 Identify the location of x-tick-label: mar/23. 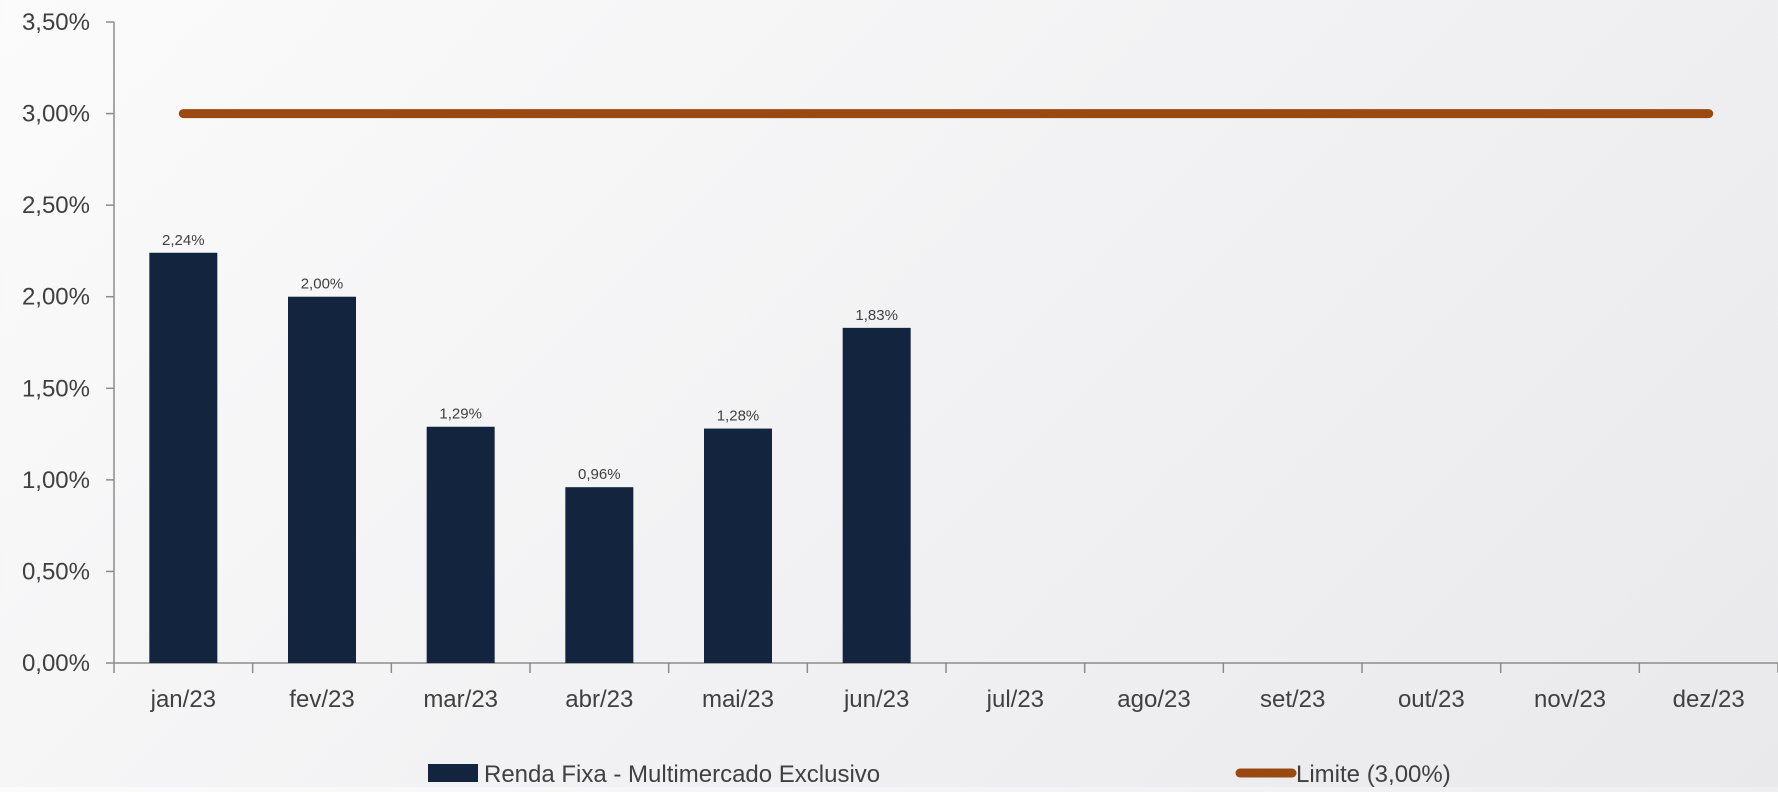
(460, 699).